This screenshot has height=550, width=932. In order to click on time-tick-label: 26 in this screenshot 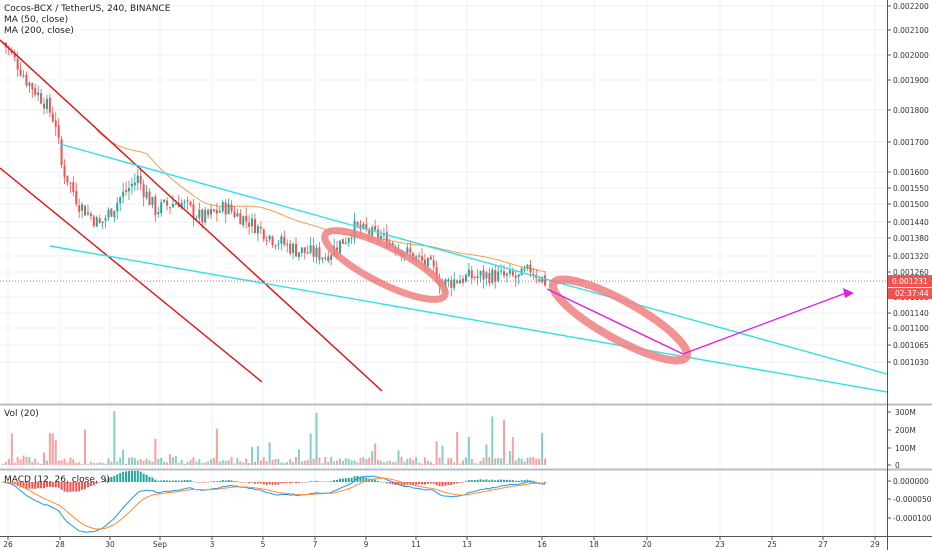, I will do `click(8, 544)`.